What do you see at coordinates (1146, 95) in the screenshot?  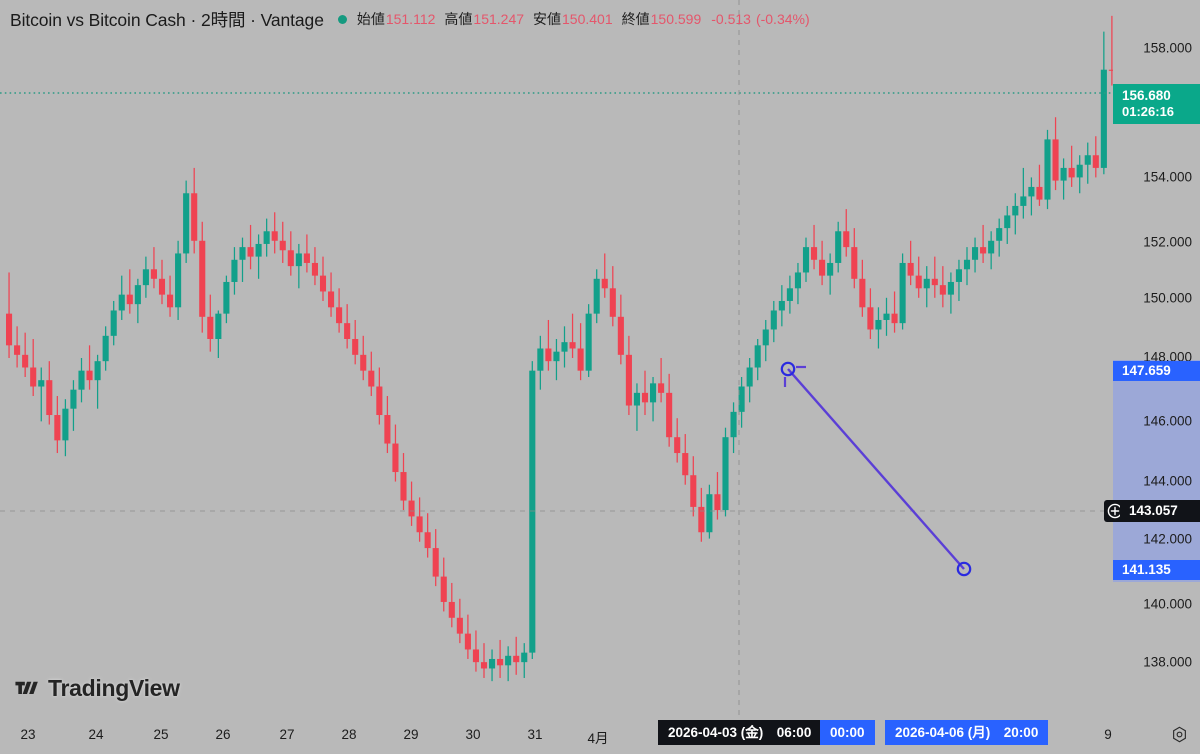 I see `last-price-value: 156.680` at bounding box center [1146, 95].